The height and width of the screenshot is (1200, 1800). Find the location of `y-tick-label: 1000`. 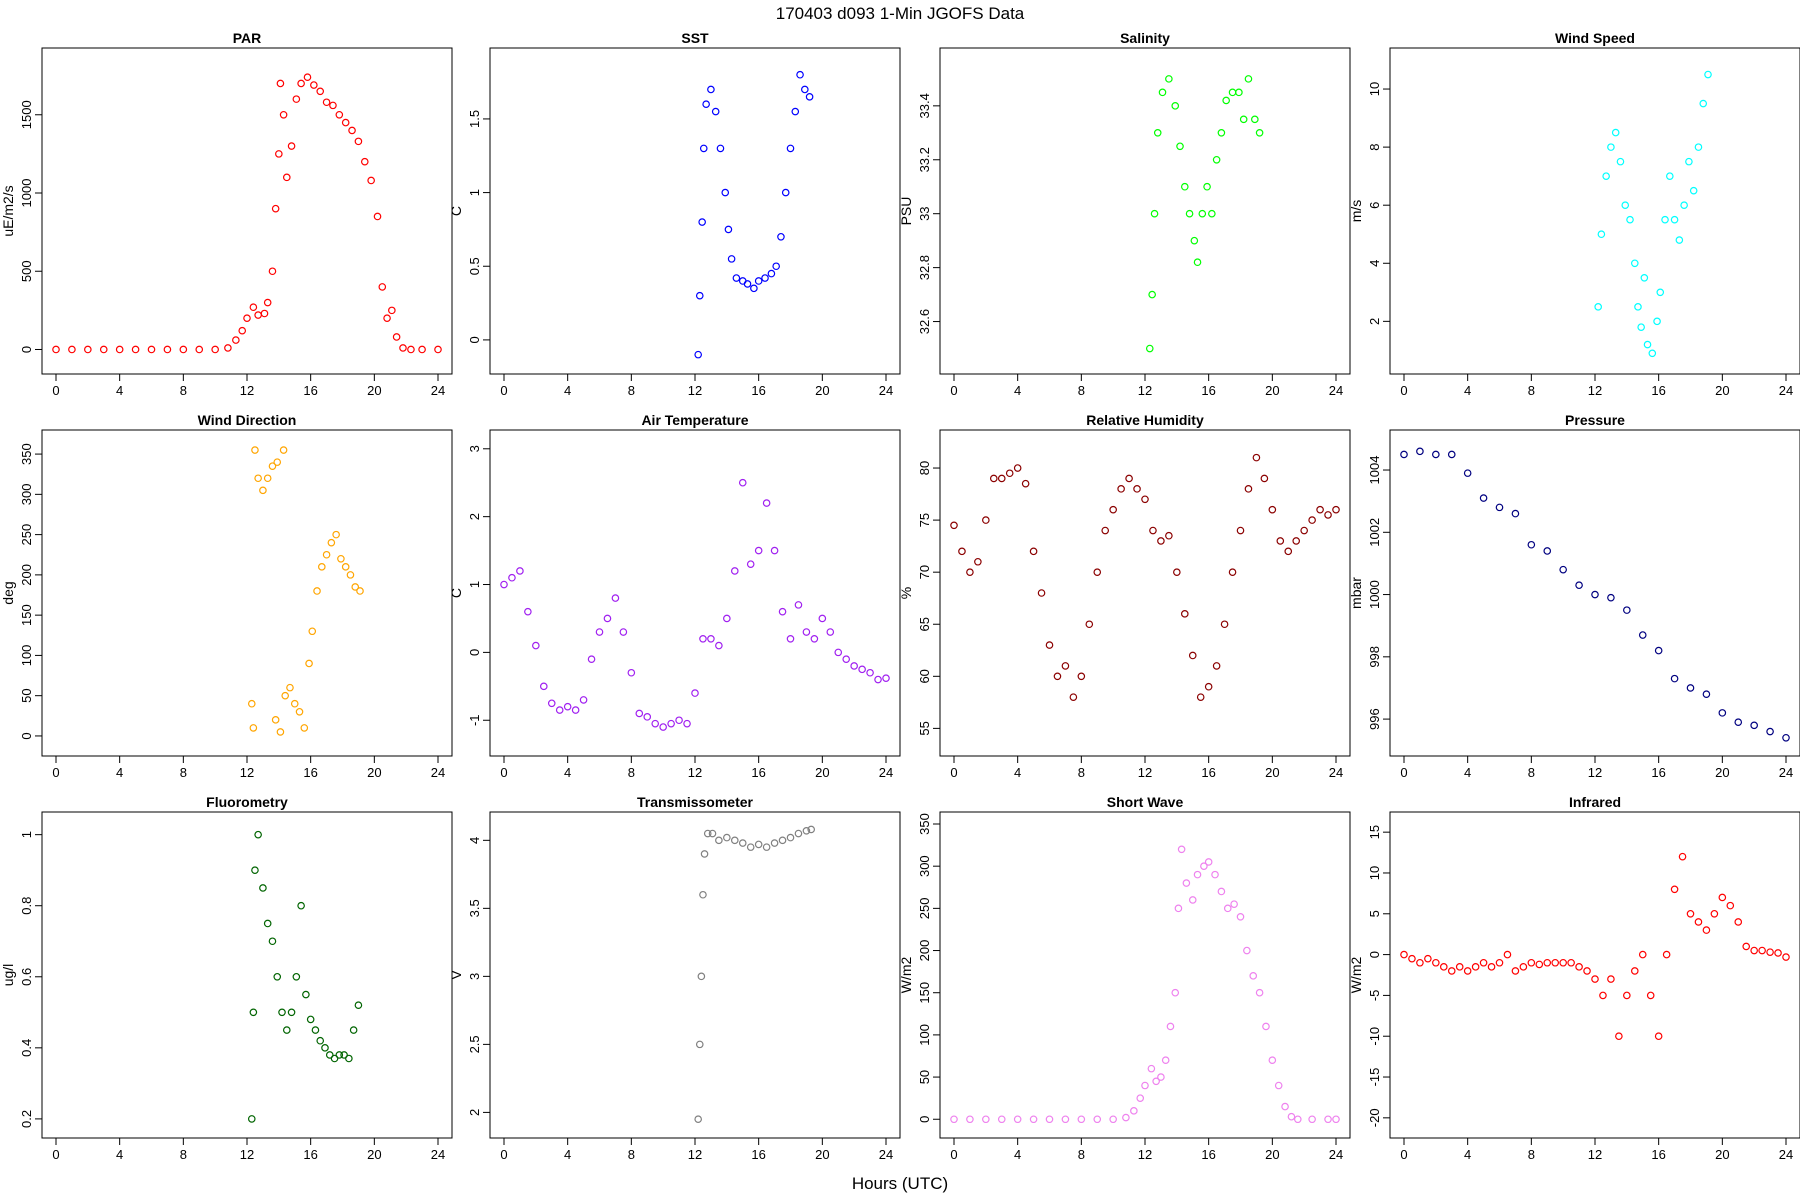

y-tick-label: 1000 is located at coordinates (26, 193).